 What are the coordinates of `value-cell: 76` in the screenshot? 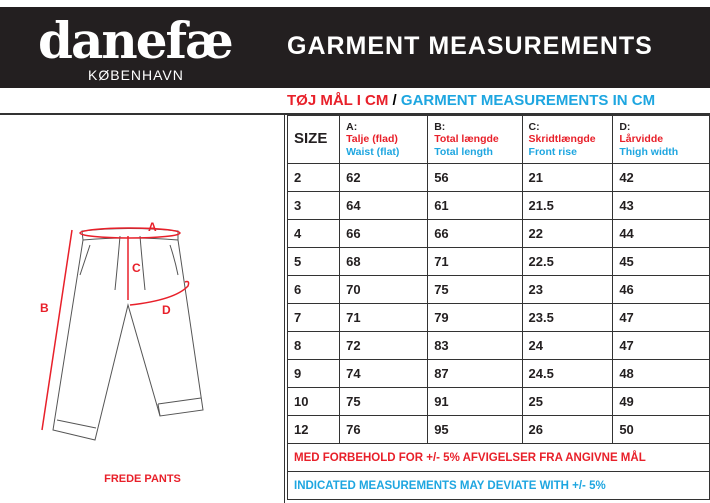 It's located at (384, 429).